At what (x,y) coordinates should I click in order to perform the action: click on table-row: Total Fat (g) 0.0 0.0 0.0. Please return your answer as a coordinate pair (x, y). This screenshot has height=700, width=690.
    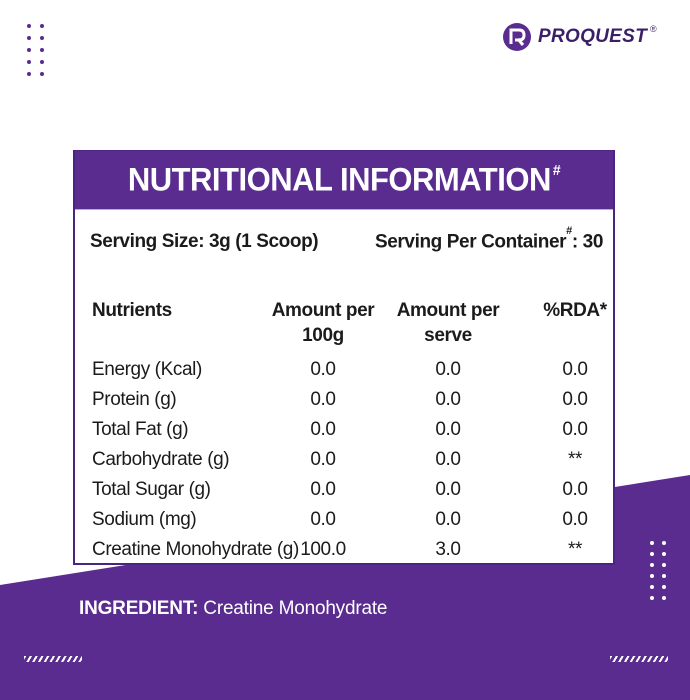
    Looking at the image, I should click on (344, 430).